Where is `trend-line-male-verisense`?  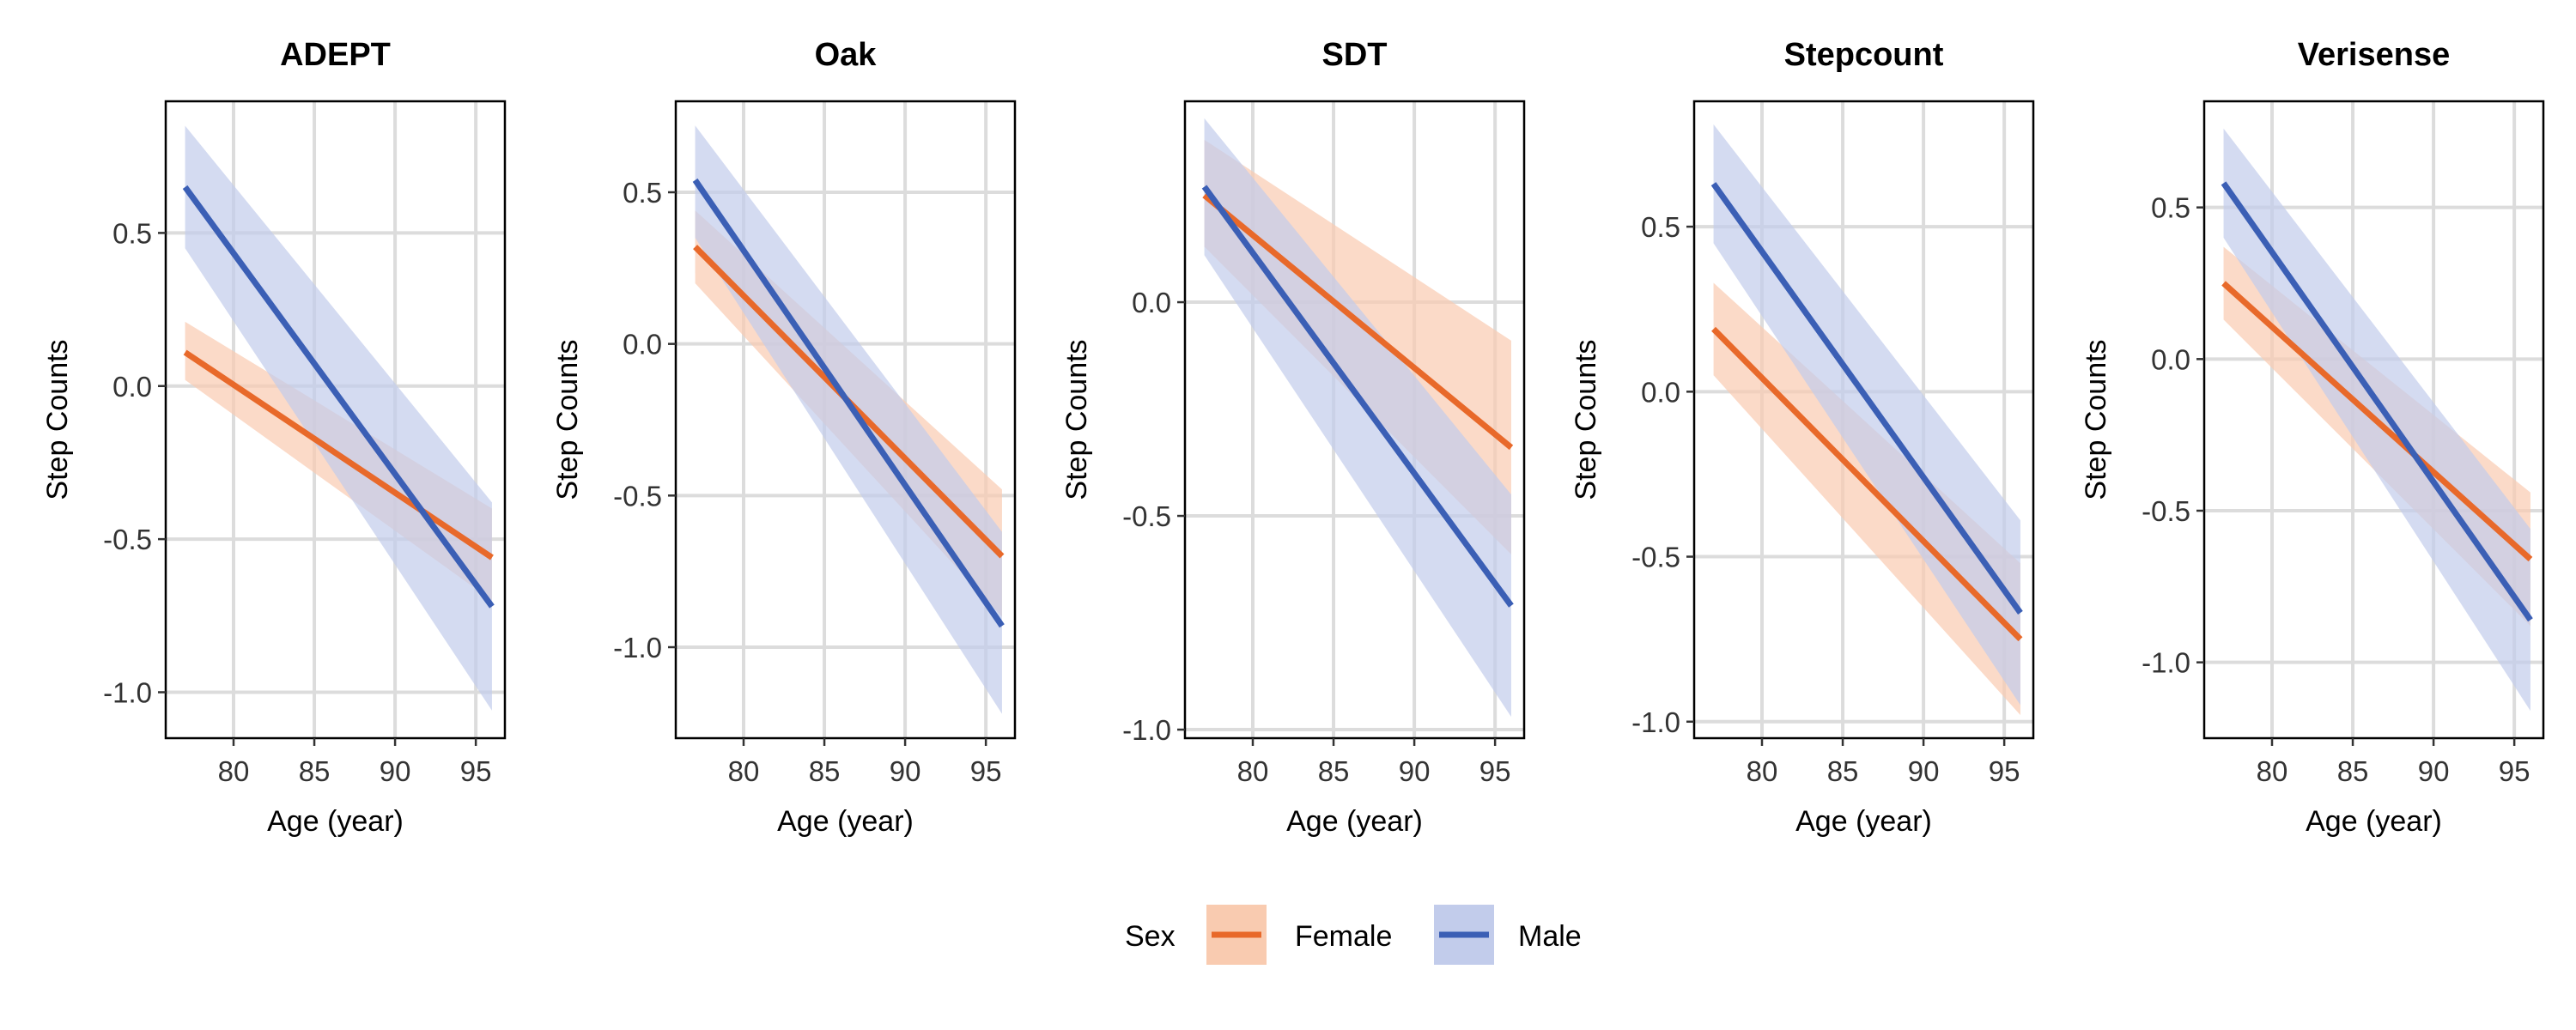 trend-line-male-verisense is located at coordinates (2377, 401).